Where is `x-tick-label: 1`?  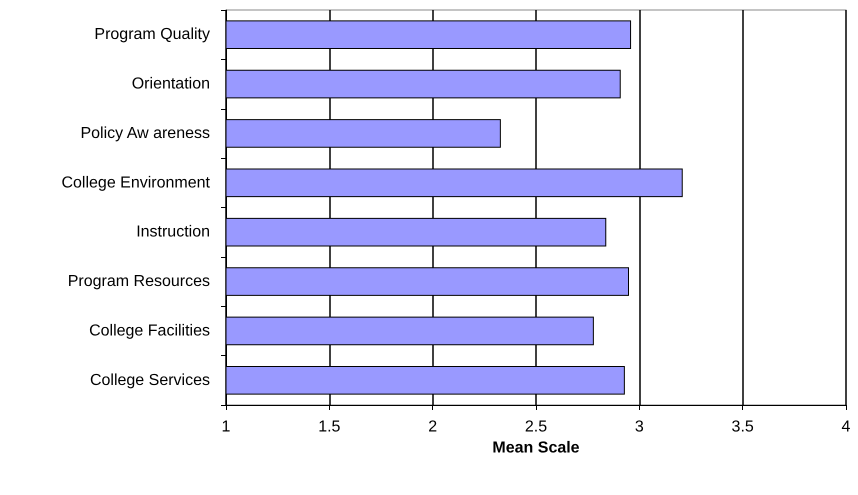
x-tick-label: 1 is located at coordinates (226, 427).